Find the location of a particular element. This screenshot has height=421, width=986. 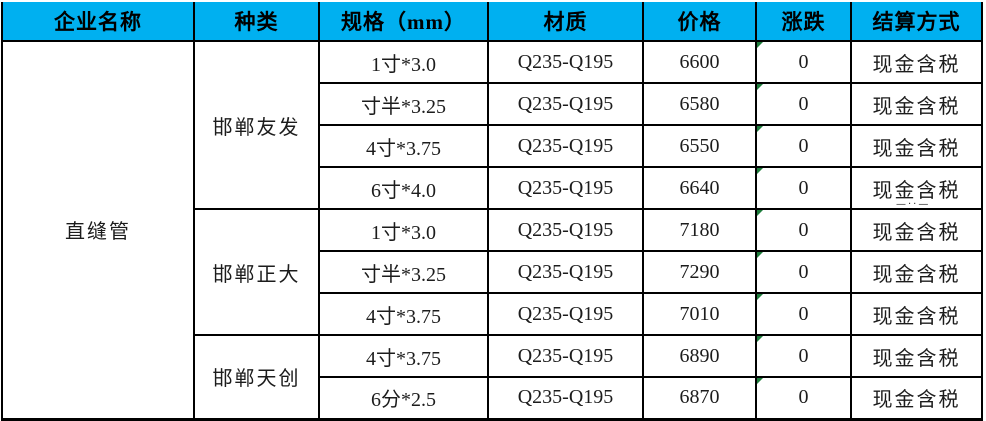

table-row: 4寸*3.75 Q235-Q195 7010 0 现金含税 is located at coordinates (492, 314).